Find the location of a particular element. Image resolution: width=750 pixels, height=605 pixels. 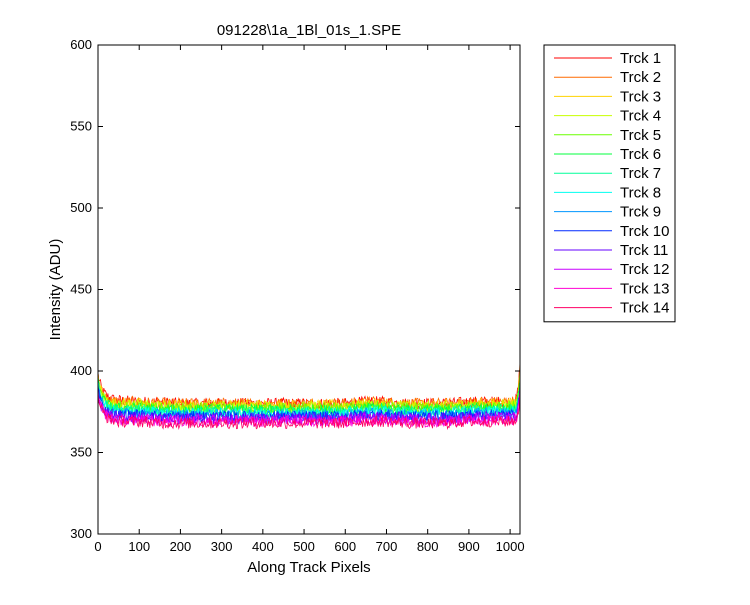

chart-title: 091228\1a_1Bl_01s_1.SPE is located at coordinates (309, 30).